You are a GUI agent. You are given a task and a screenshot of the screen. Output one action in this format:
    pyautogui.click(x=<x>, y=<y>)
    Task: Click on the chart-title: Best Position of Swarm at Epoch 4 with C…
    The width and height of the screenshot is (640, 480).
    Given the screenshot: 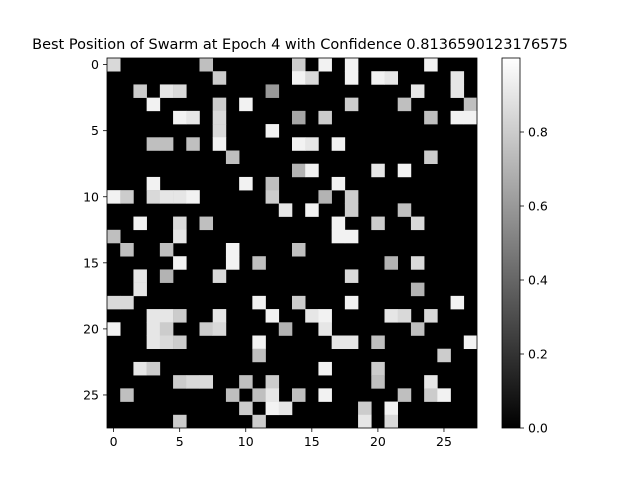 What is the action you would take?
    pyautogui.click(x=300, y=45)
    